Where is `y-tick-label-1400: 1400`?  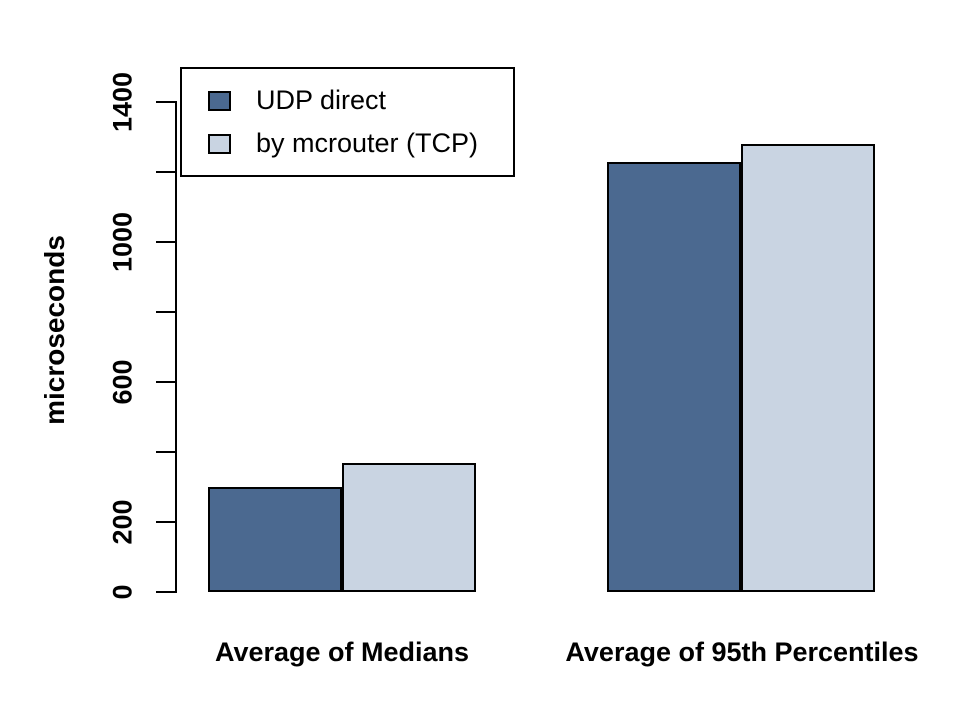 y-tick-label-1400: 1400 is located at coordinates (122, 102).